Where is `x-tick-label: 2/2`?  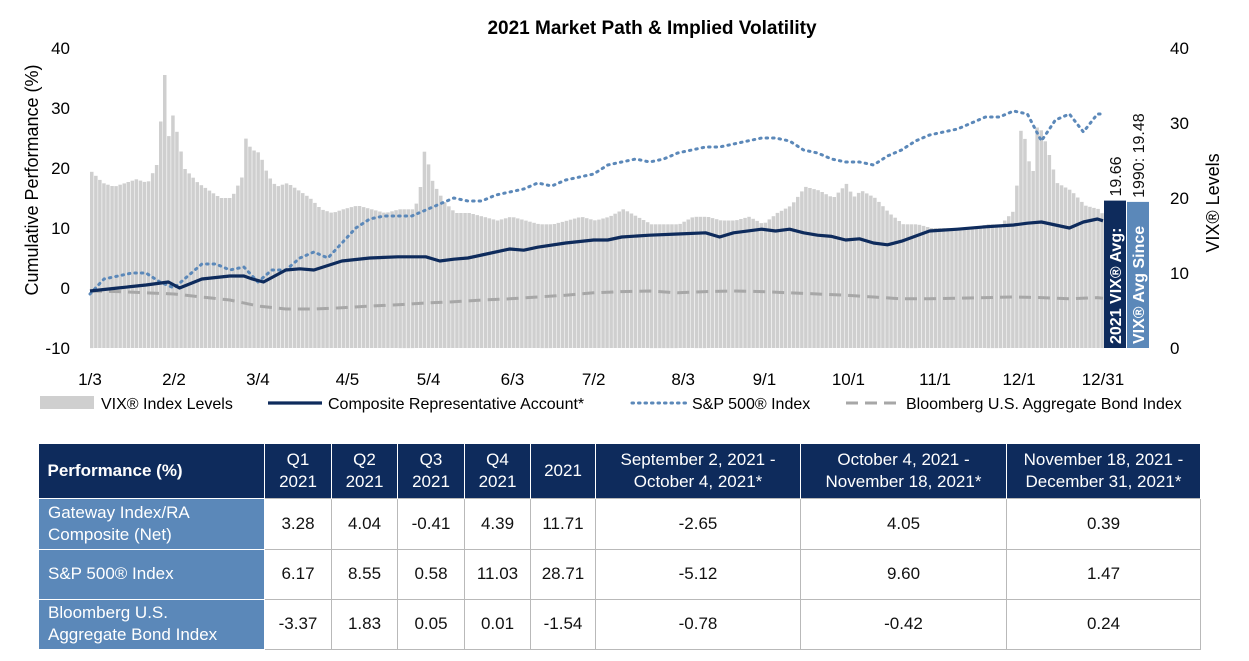 x-tick-label: 2/2 is located at coordinates (174, 379).